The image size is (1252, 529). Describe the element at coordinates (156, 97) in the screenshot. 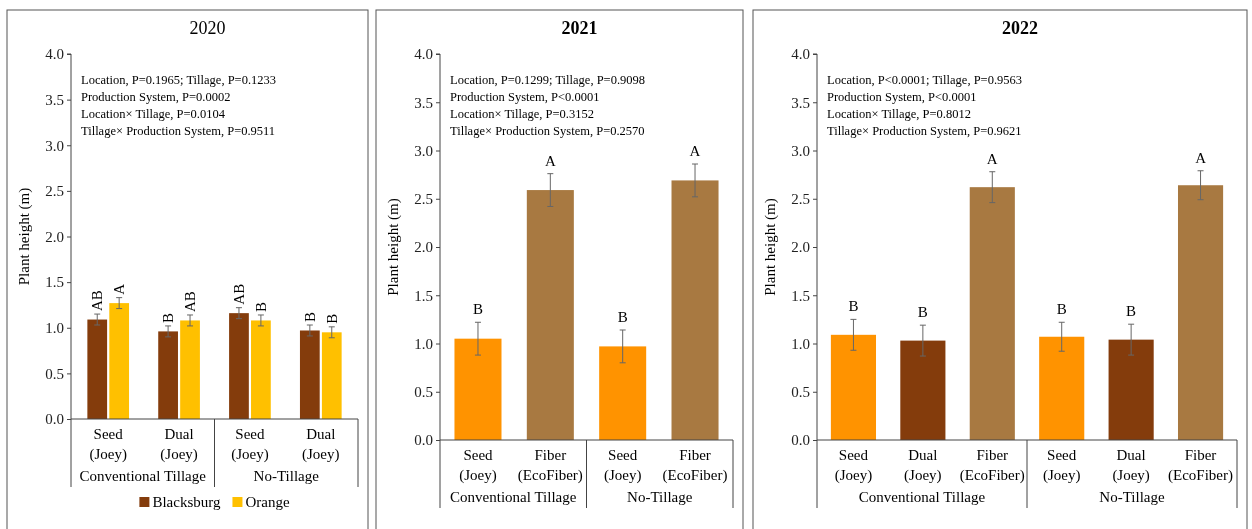

I see `annotation: Production System, P=0.0002` at that location.